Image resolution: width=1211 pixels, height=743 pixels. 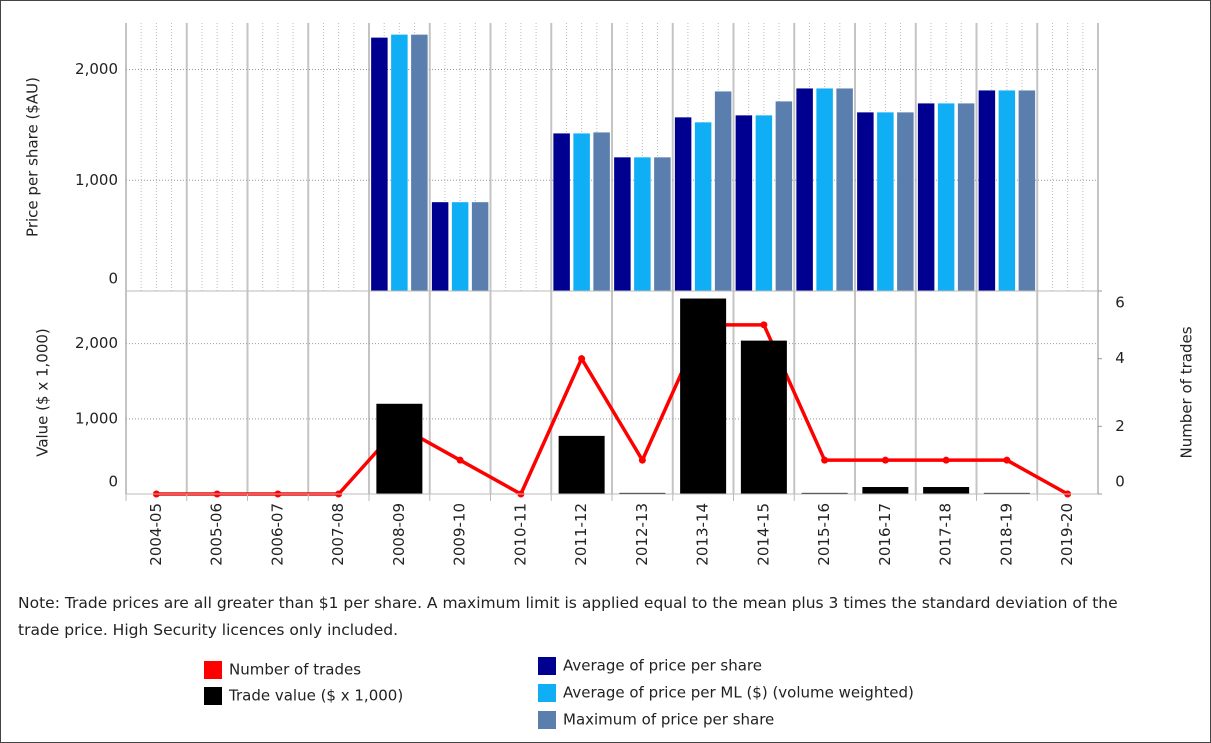 What do you see at coordinates (581, 534) in the screenshot?
I see `x-tick-label: 2011-12` at bounding box center [581, 534].